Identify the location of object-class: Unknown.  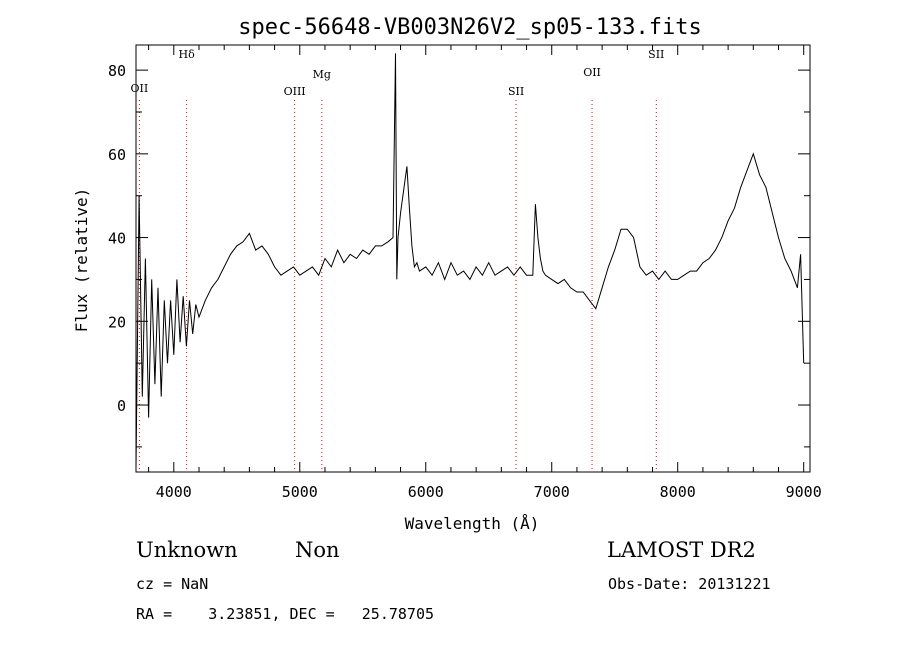
(187, 550).